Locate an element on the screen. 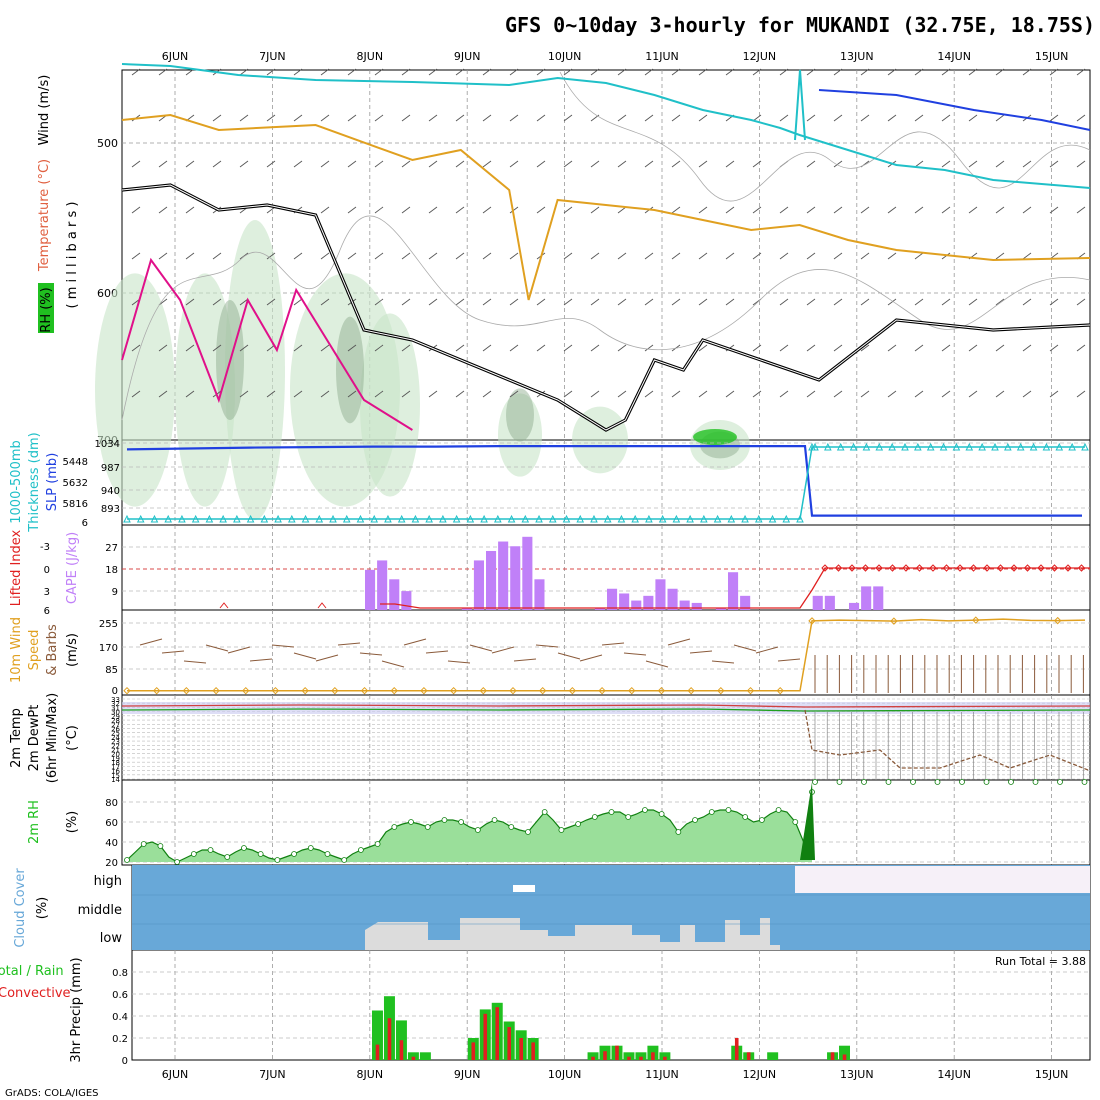 The image size is (1100, 1100). cloud-level-label: high is located at coordinates (108, 881).